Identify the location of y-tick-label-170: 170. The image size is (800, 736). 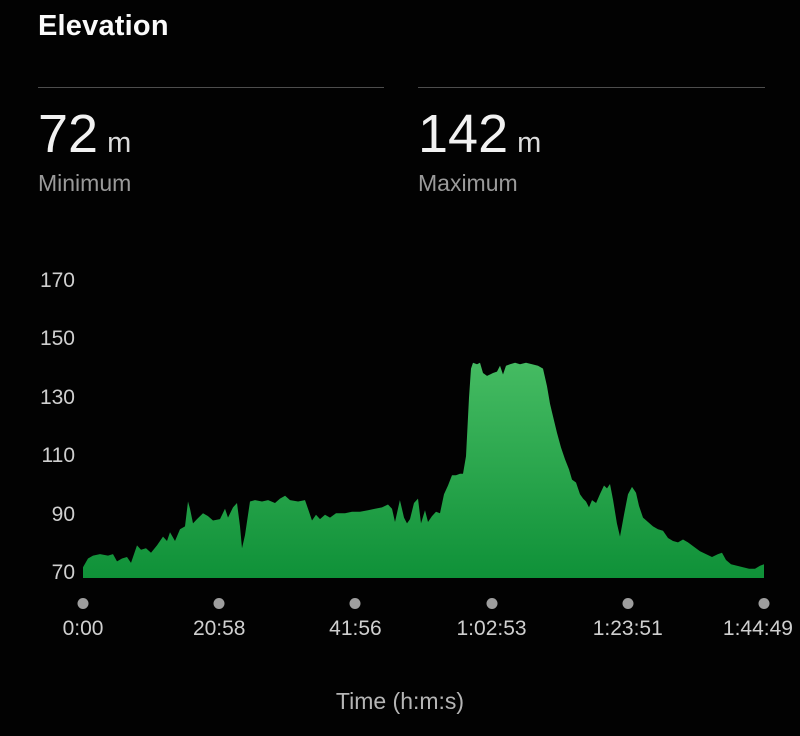
(57, 280).